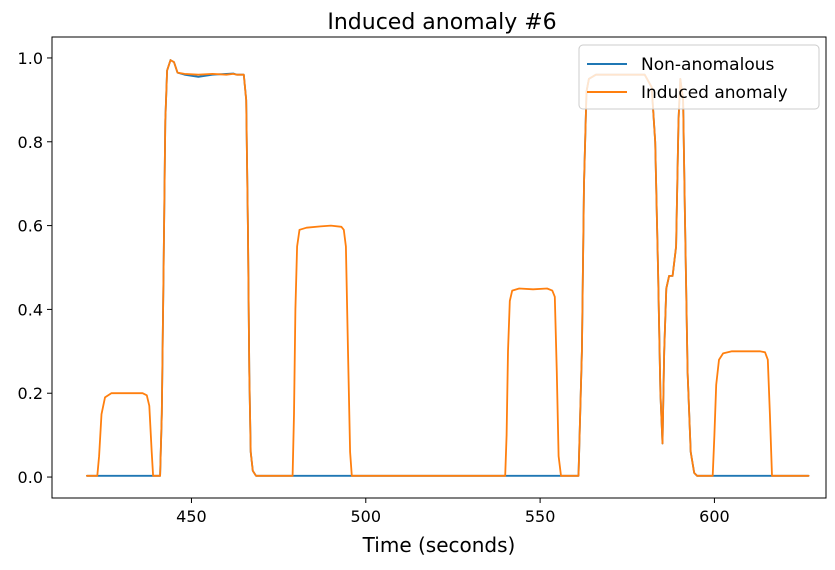 The image size is (835, 570). Describe the element at coordinates (366, 516) in the screenshot. I see `x-tick-label: 500` at that location.